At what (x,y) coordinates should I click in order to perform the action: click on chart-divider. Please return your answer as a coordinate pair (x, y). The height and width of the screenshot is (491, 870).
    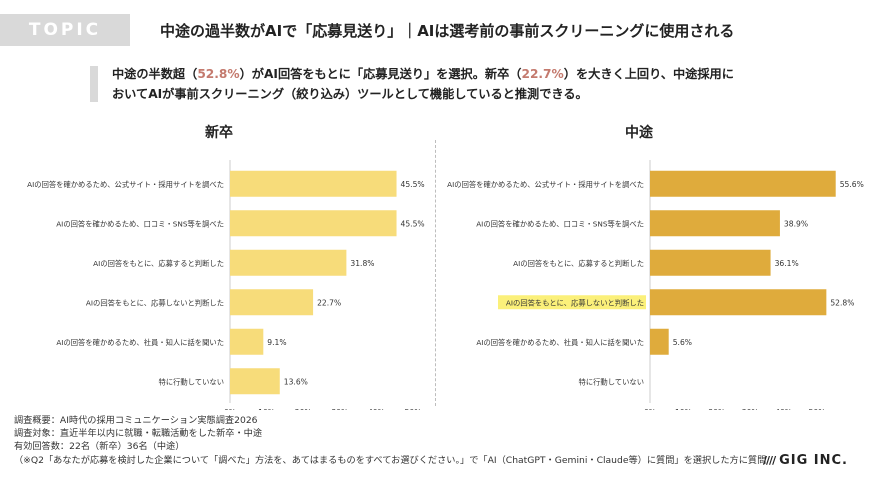
    Looking at the image, I should click on (435, 273).